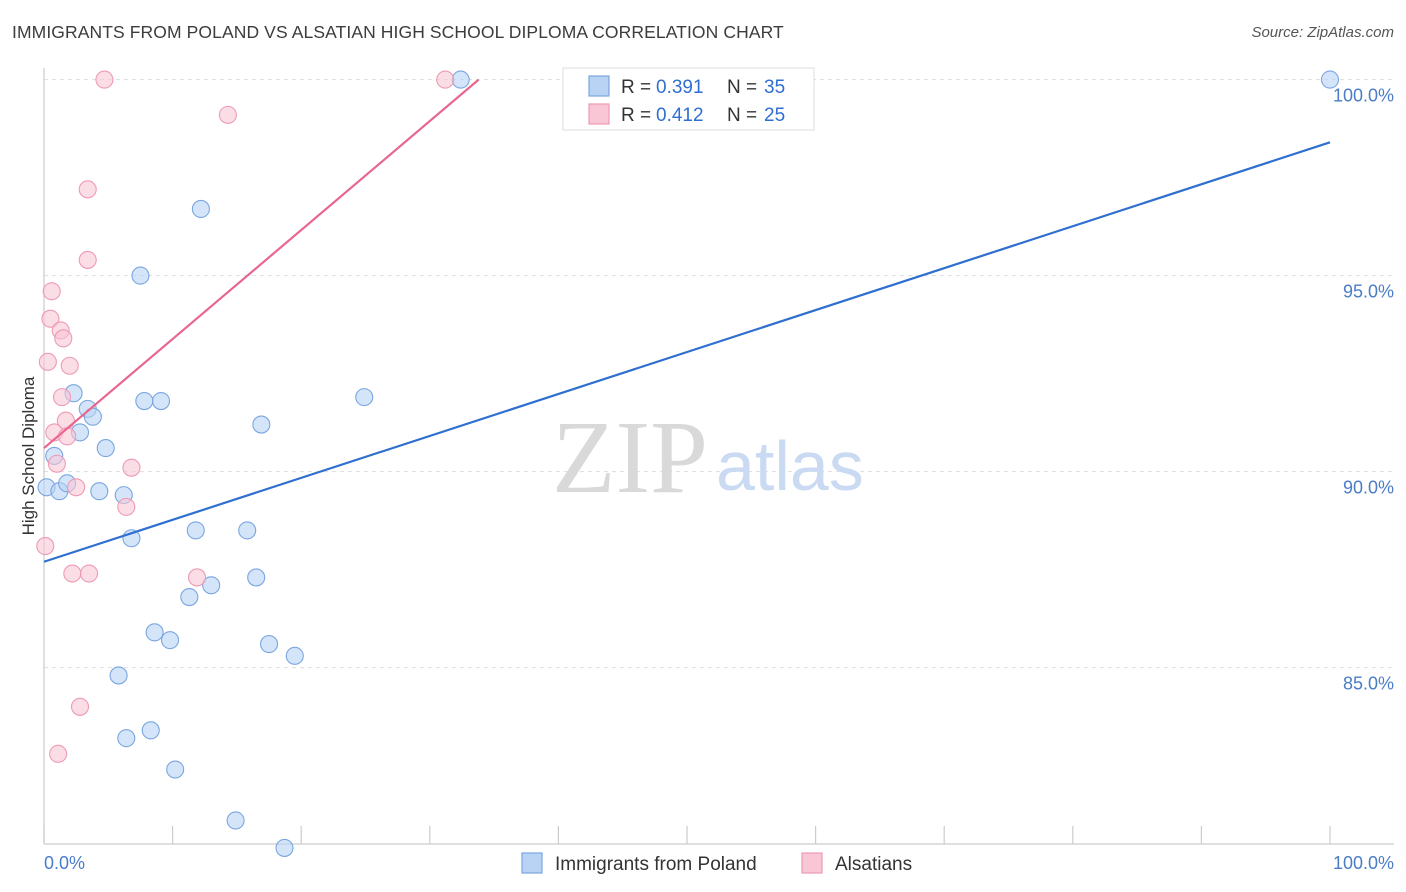 The height and width of the screenshot is (892, 1406). What do you see at coordinates (1368, 292) in the screenshot?
I see `y-tick-label: 95.0%` at bounding box center [1368, 292].